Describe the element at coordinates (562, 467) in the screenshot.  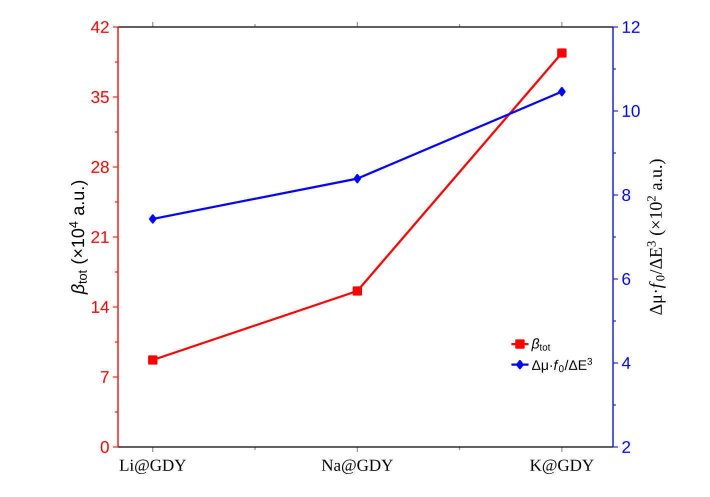
I see `x-tick-label: K@GDY` at that location.